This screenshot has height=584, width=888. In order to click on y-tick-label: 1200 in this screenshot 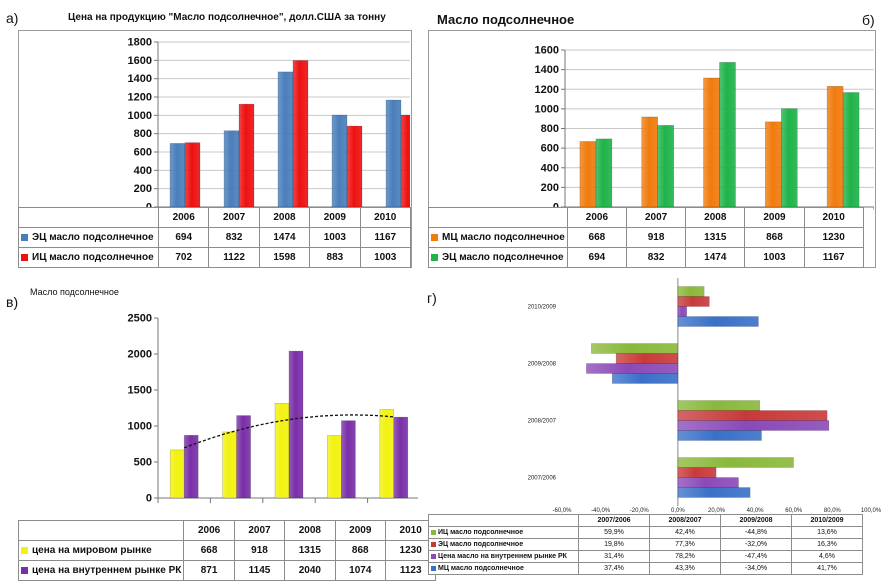, I will do `click(547, 90)`.